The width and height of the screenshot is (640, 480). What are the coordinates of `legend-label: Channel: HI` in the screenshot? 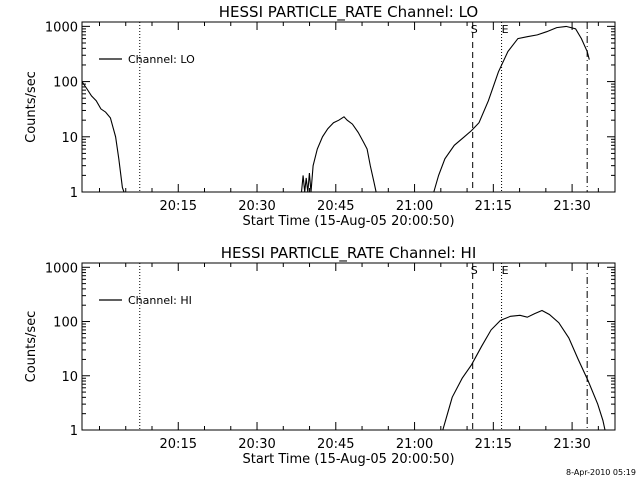 It's located at (160, 300).